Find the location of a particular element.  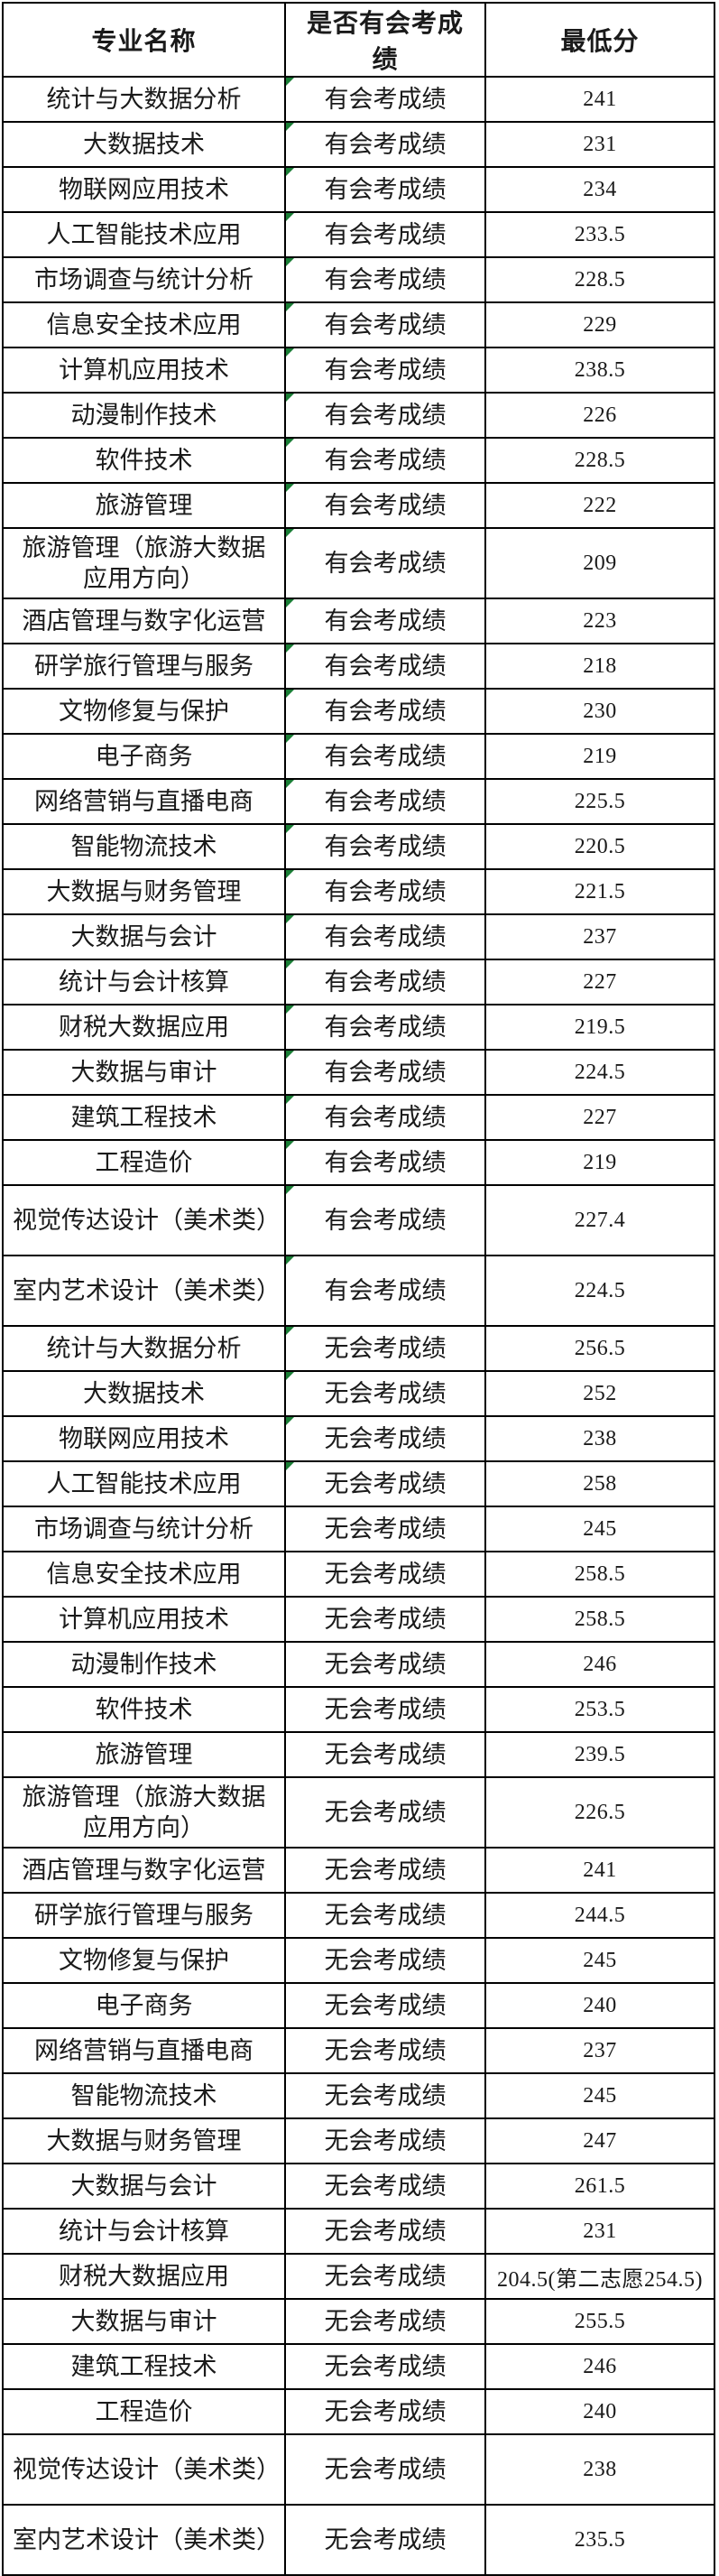

min-score: 252 is located at coordinates (600, 1393).